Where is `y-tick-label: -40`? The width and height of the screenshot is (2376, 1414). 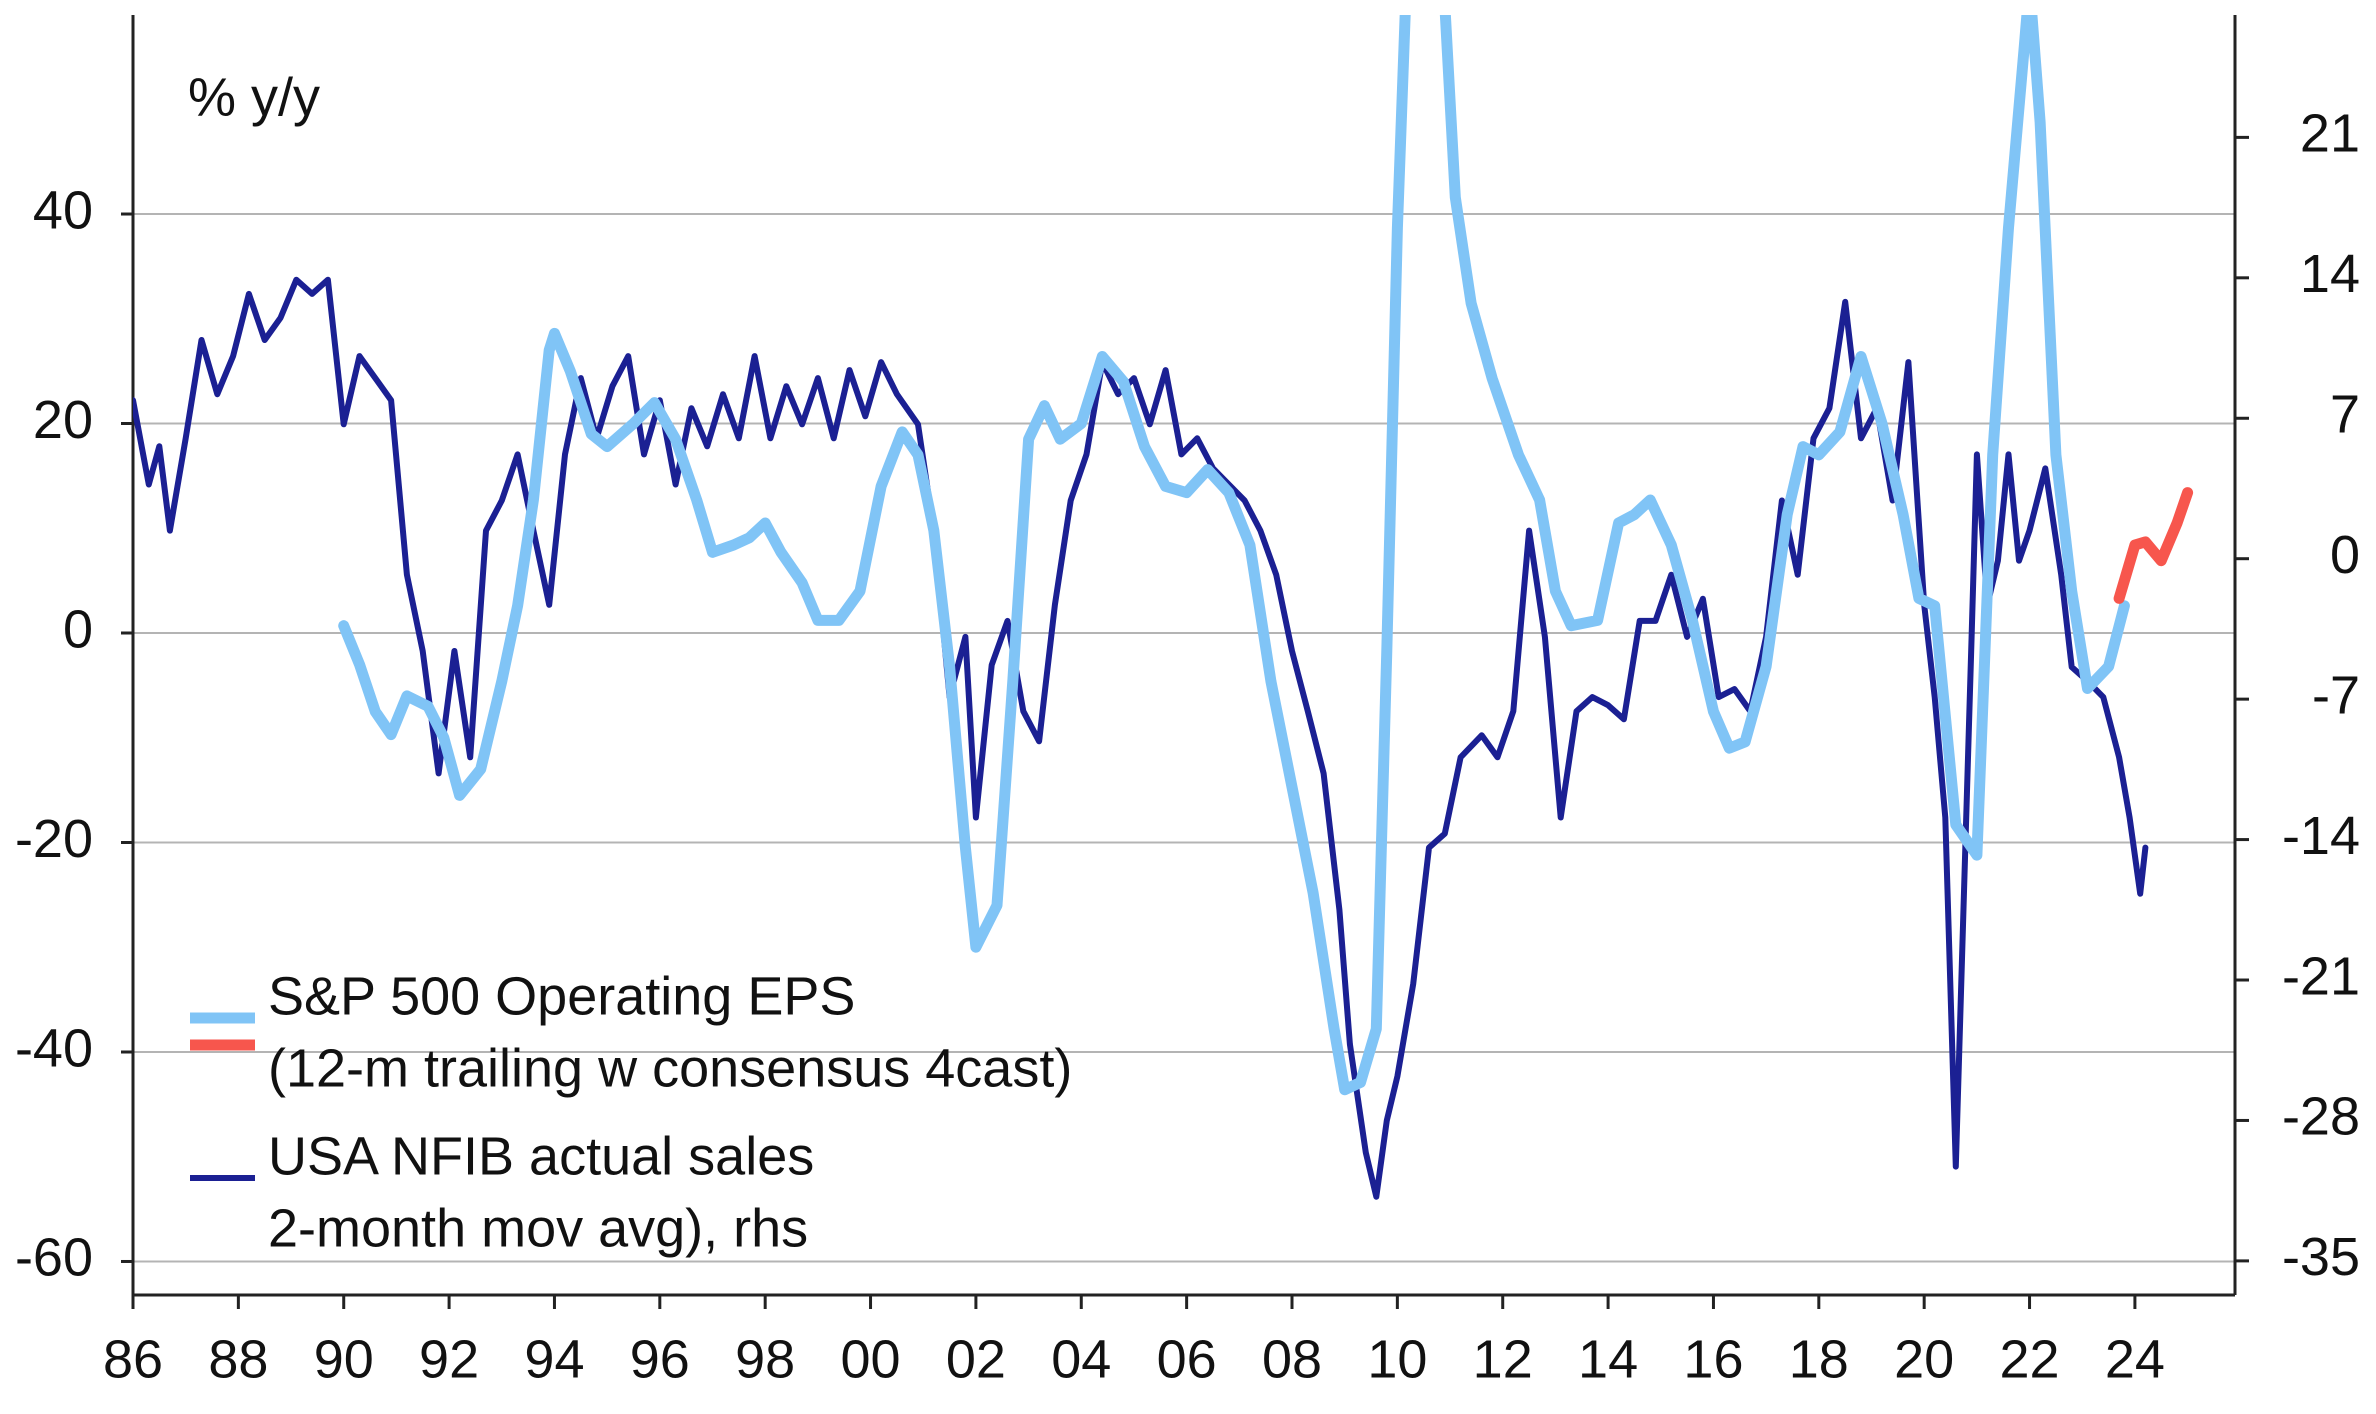 y-tick-label: -40 is located at coordinates (54, 1048).